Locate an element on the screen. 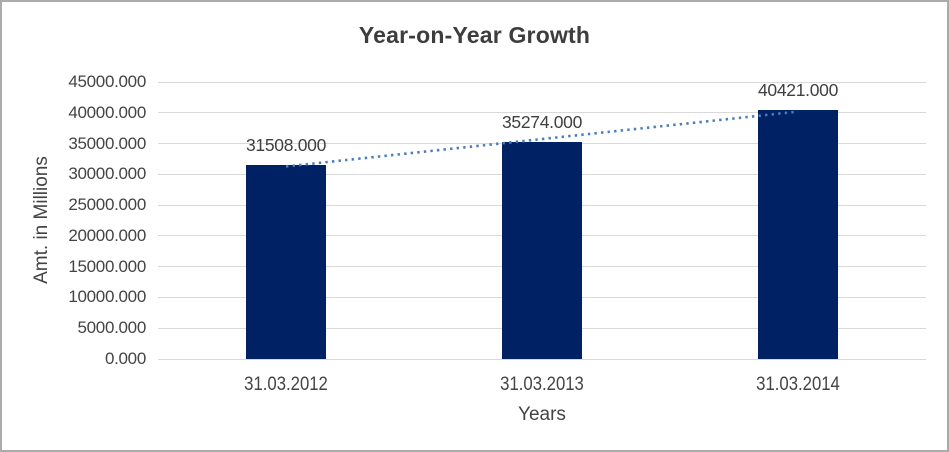 Image resolution: width=949 pixels, height=452 pixels. y-tick-label: 5000.000 is located at coordinates (111, 328).